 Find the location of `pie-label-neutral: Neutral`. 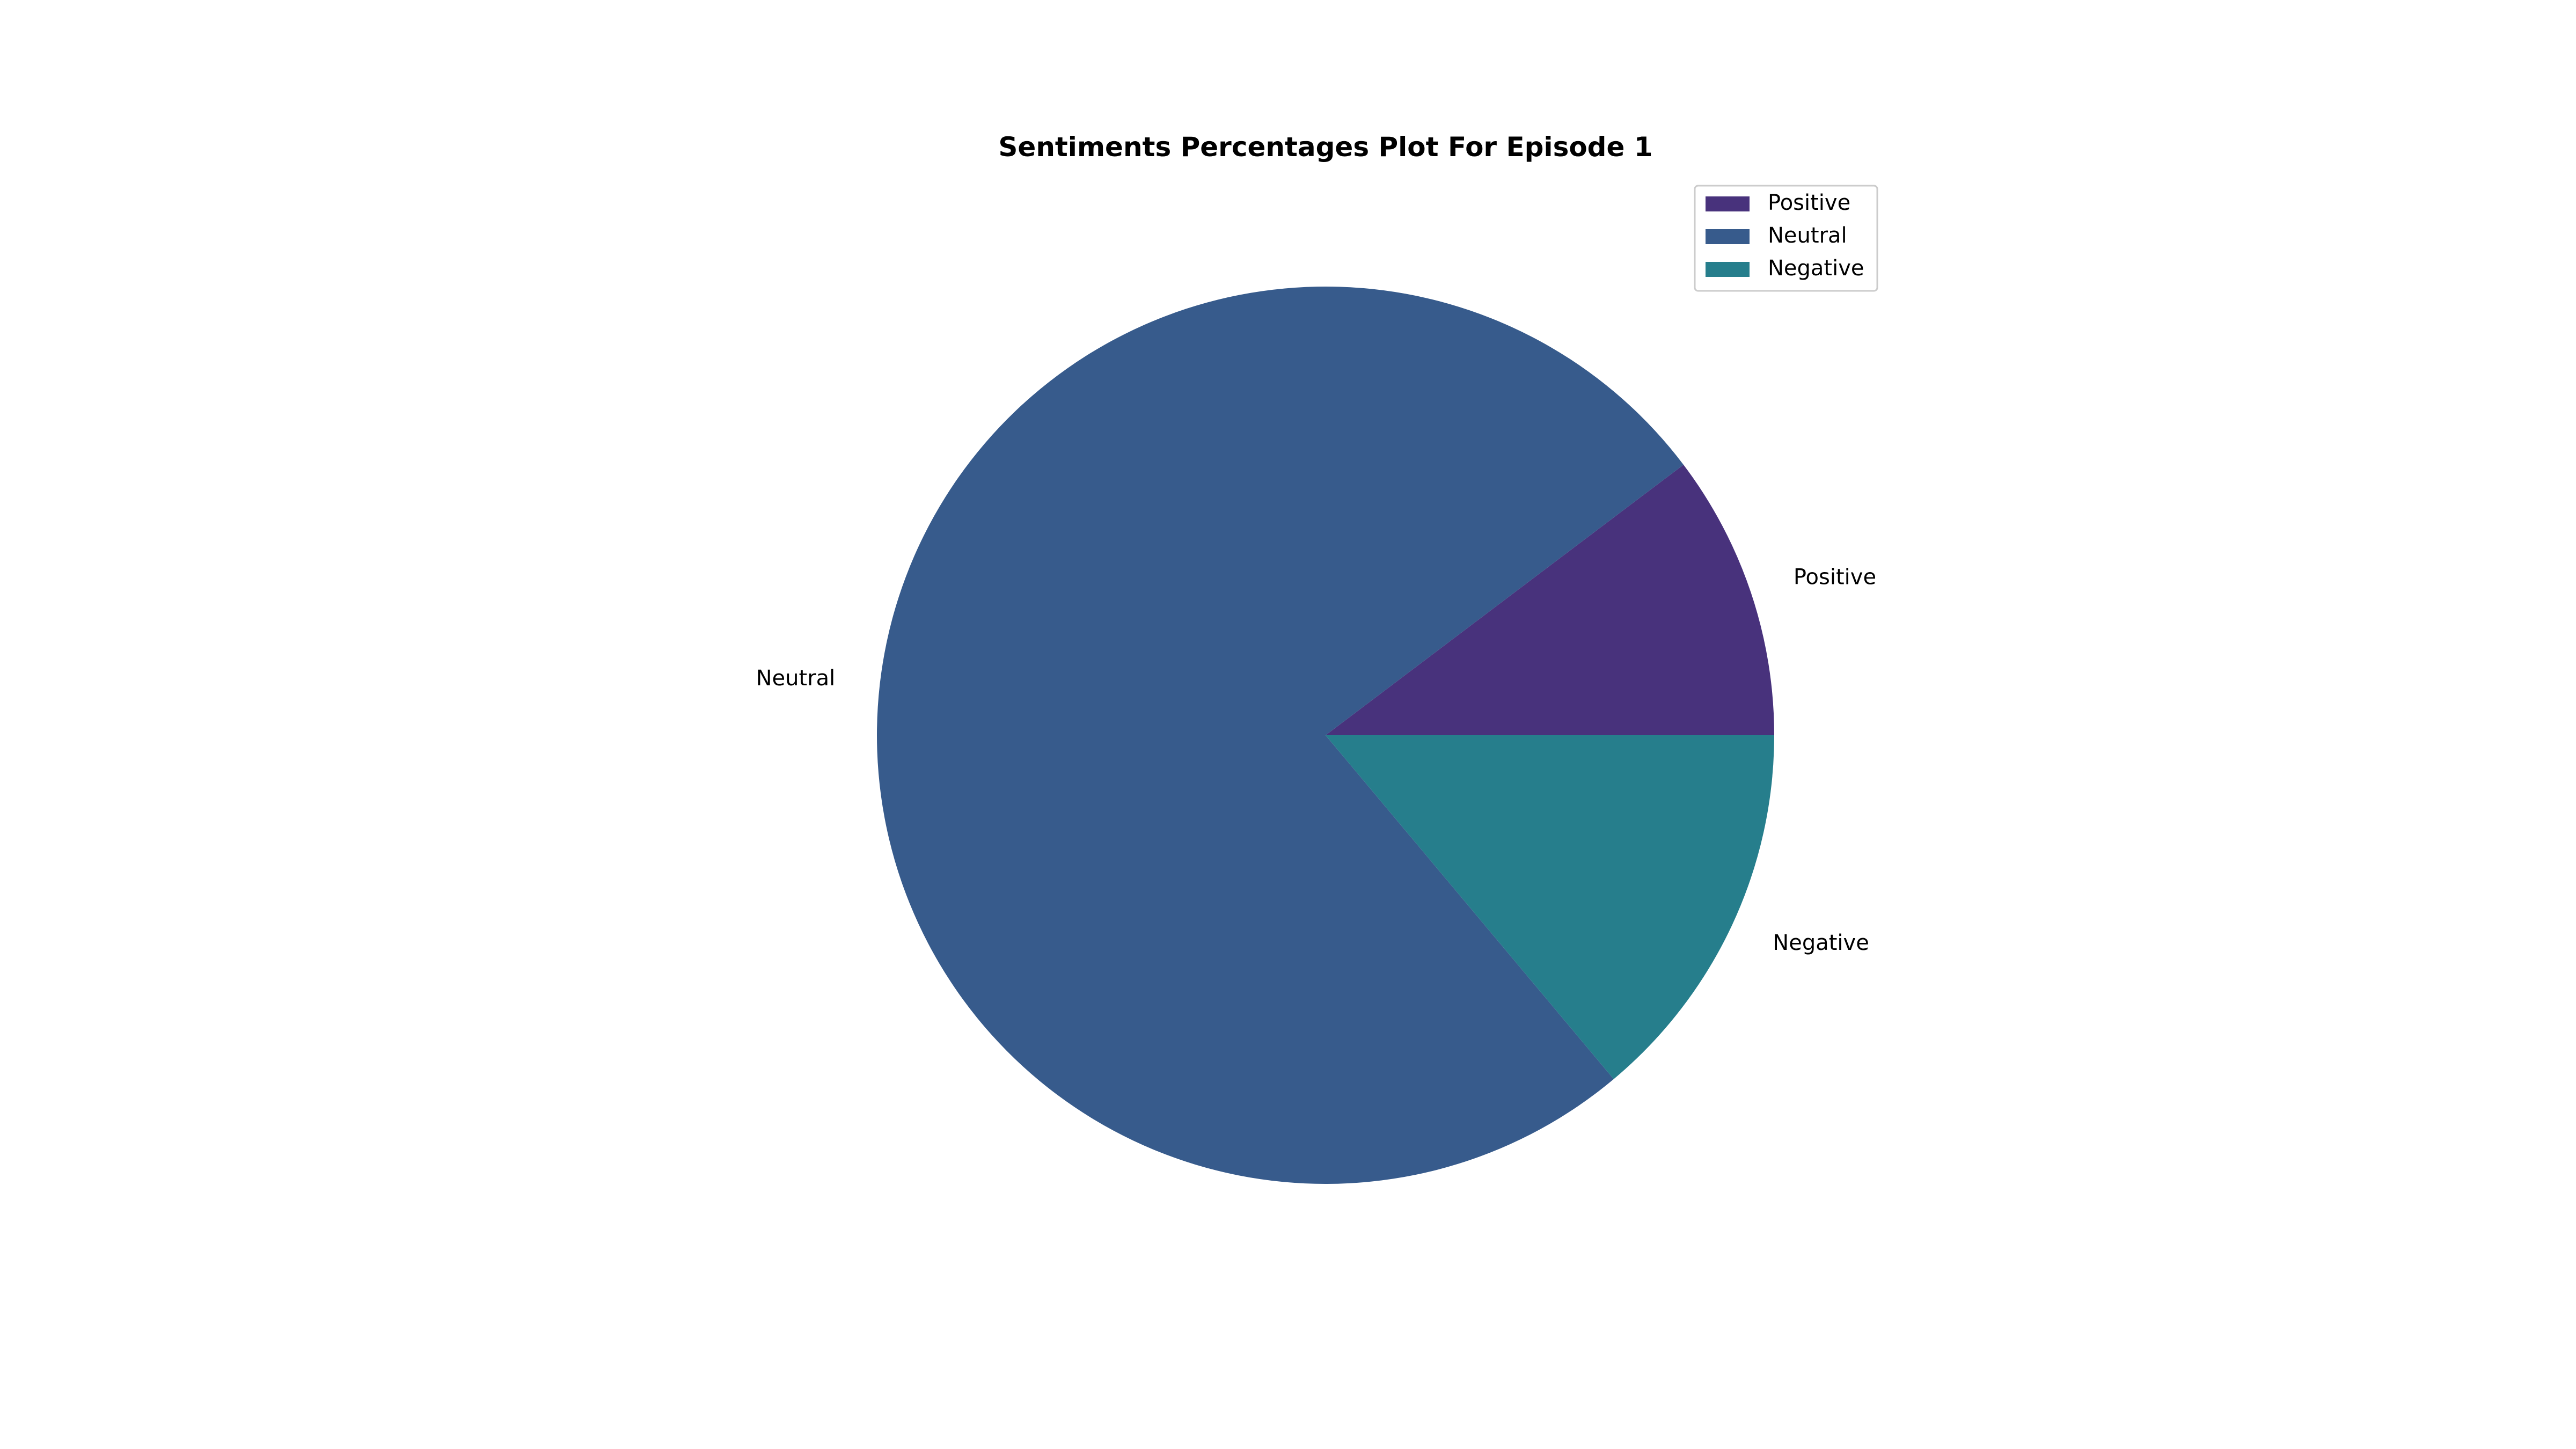

pie-label-neutral: Neutral is located at coordinates (796, 678).